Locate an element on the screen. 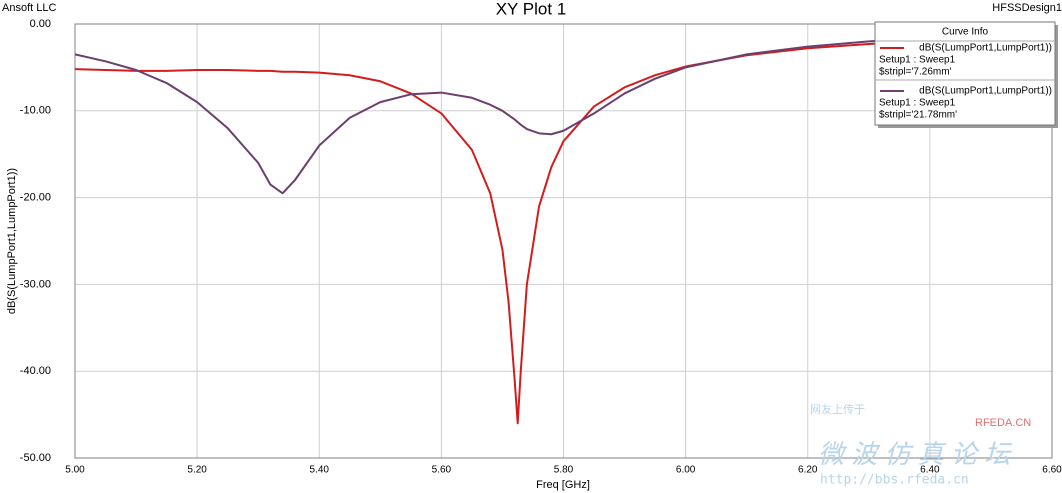 This screenshot has width=1062, height=493. x-tick-label: 5.00 is located at coordinates (75, 470).